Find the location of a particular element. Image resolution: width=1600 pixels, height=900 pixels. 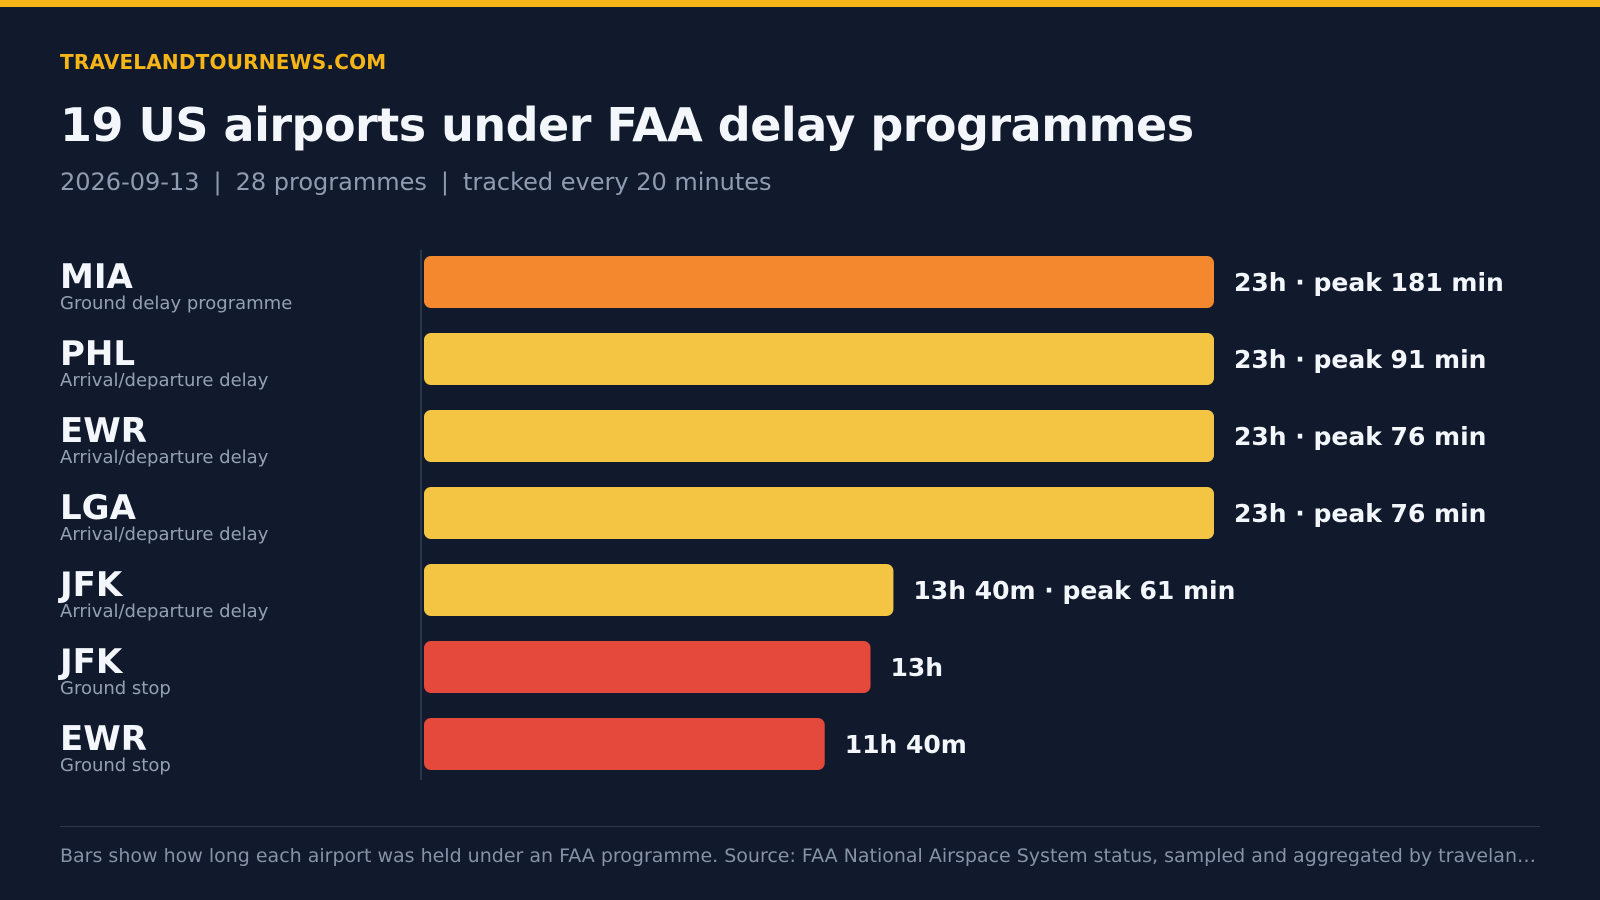

top-accent-stripe is located at coordinates (800, 3).